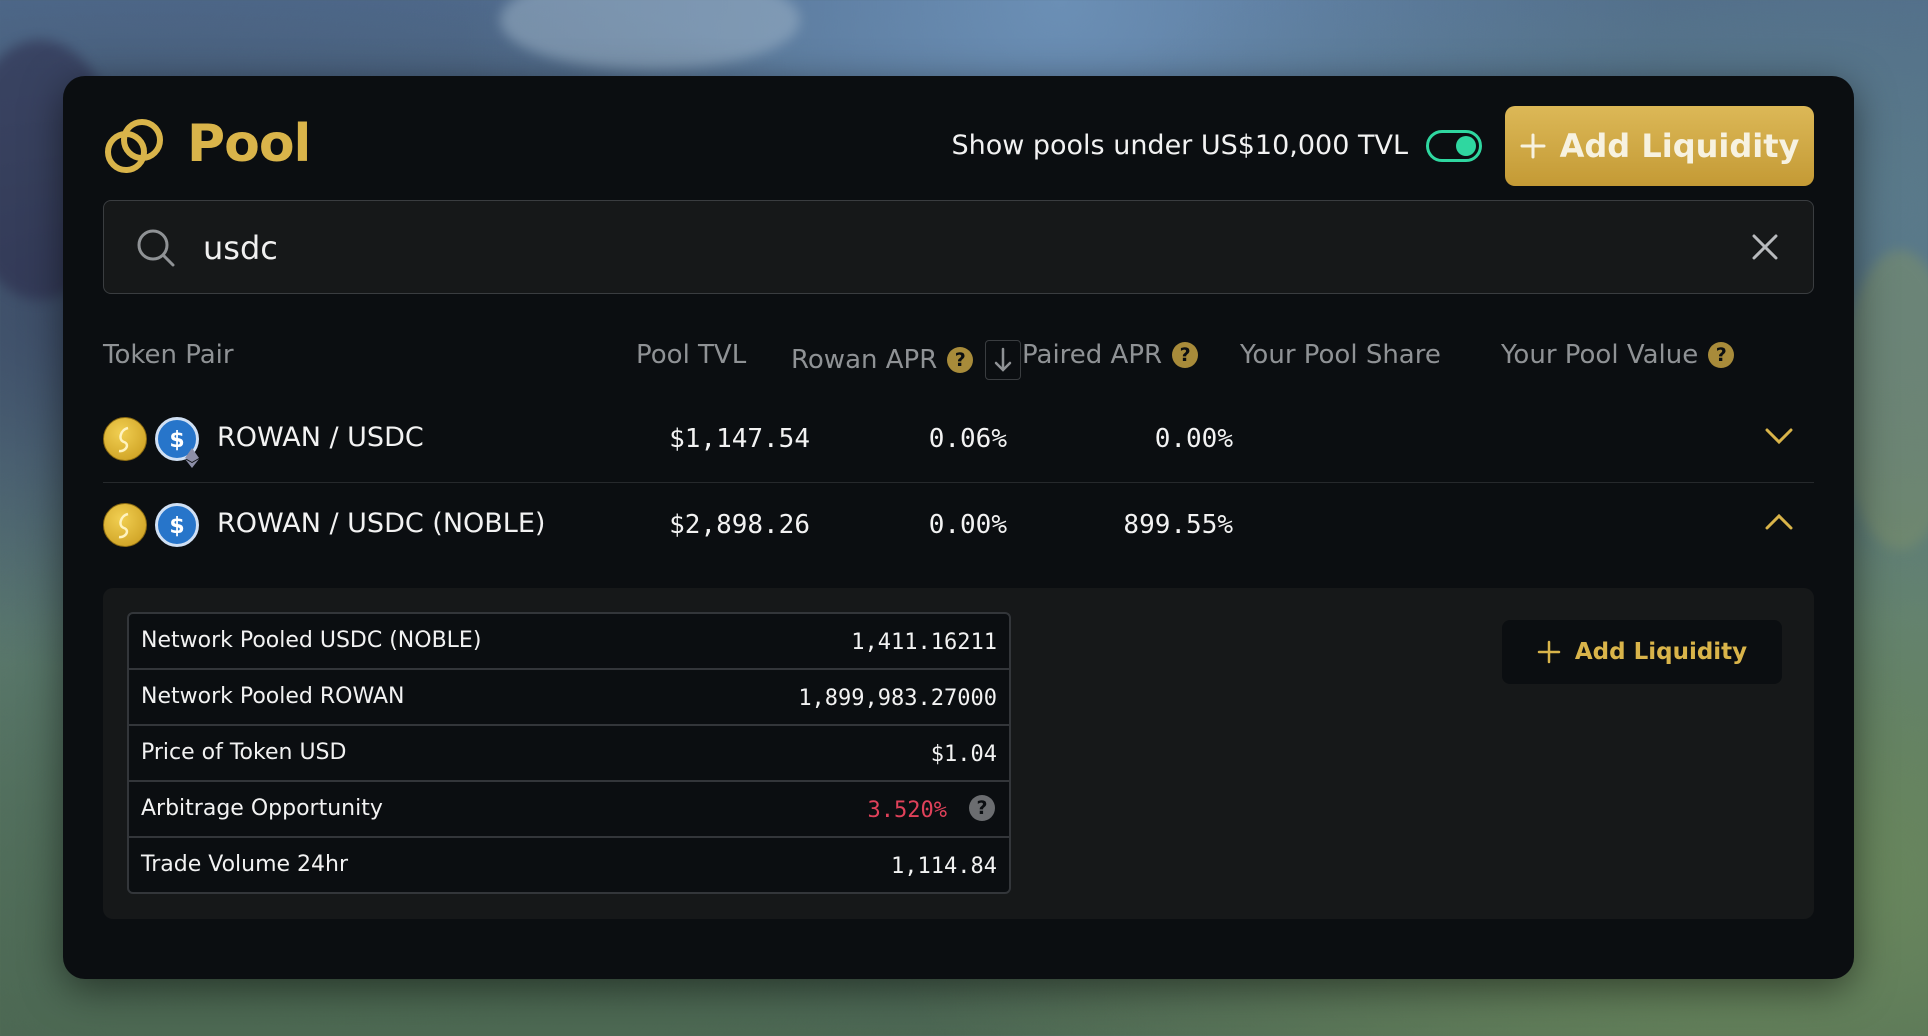 This screenshot has height=1036, width=1928. I want to click on details-row: Network Pooled ROWAN 1,899,983.27000, so click(569, 696).